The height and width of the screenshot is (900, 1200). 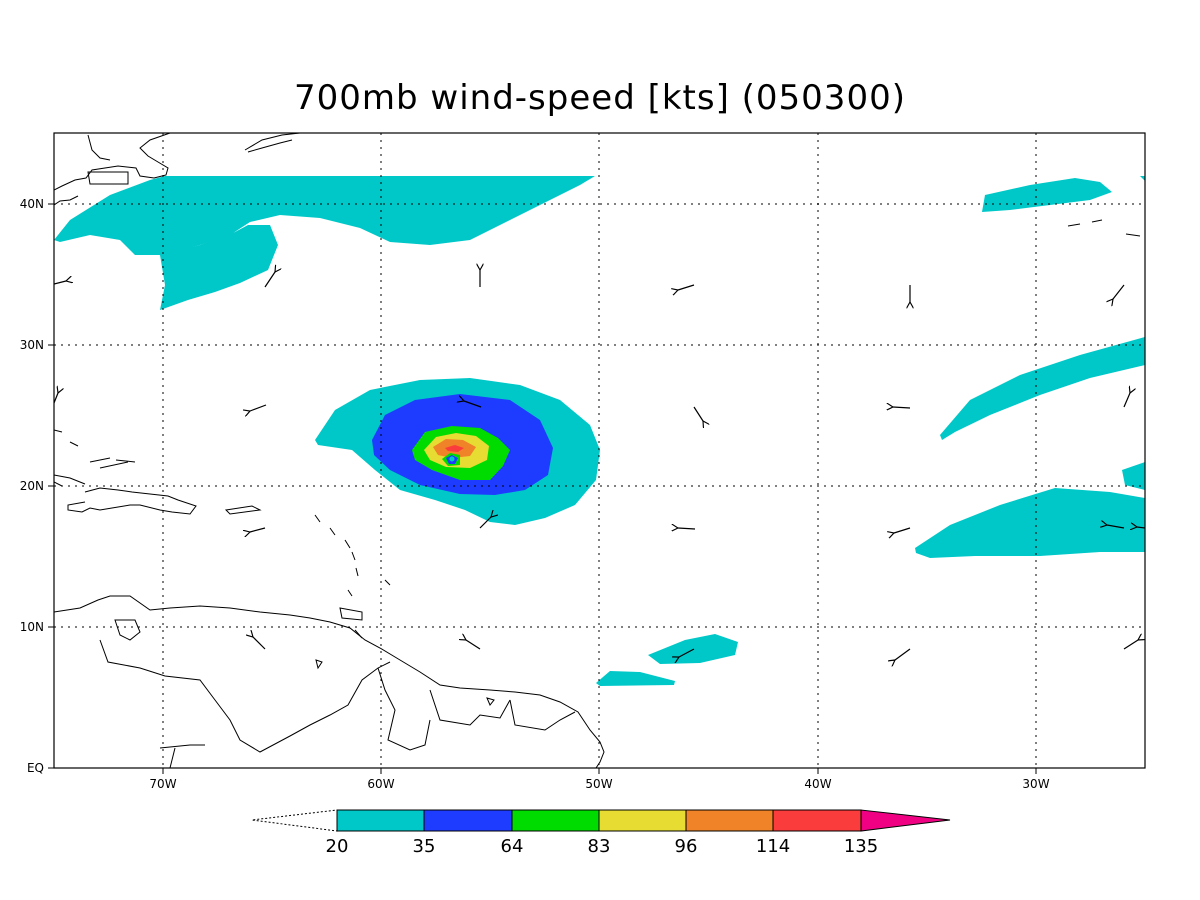 I want to click on coast-puerto-rico, so click(x=243, y=510).